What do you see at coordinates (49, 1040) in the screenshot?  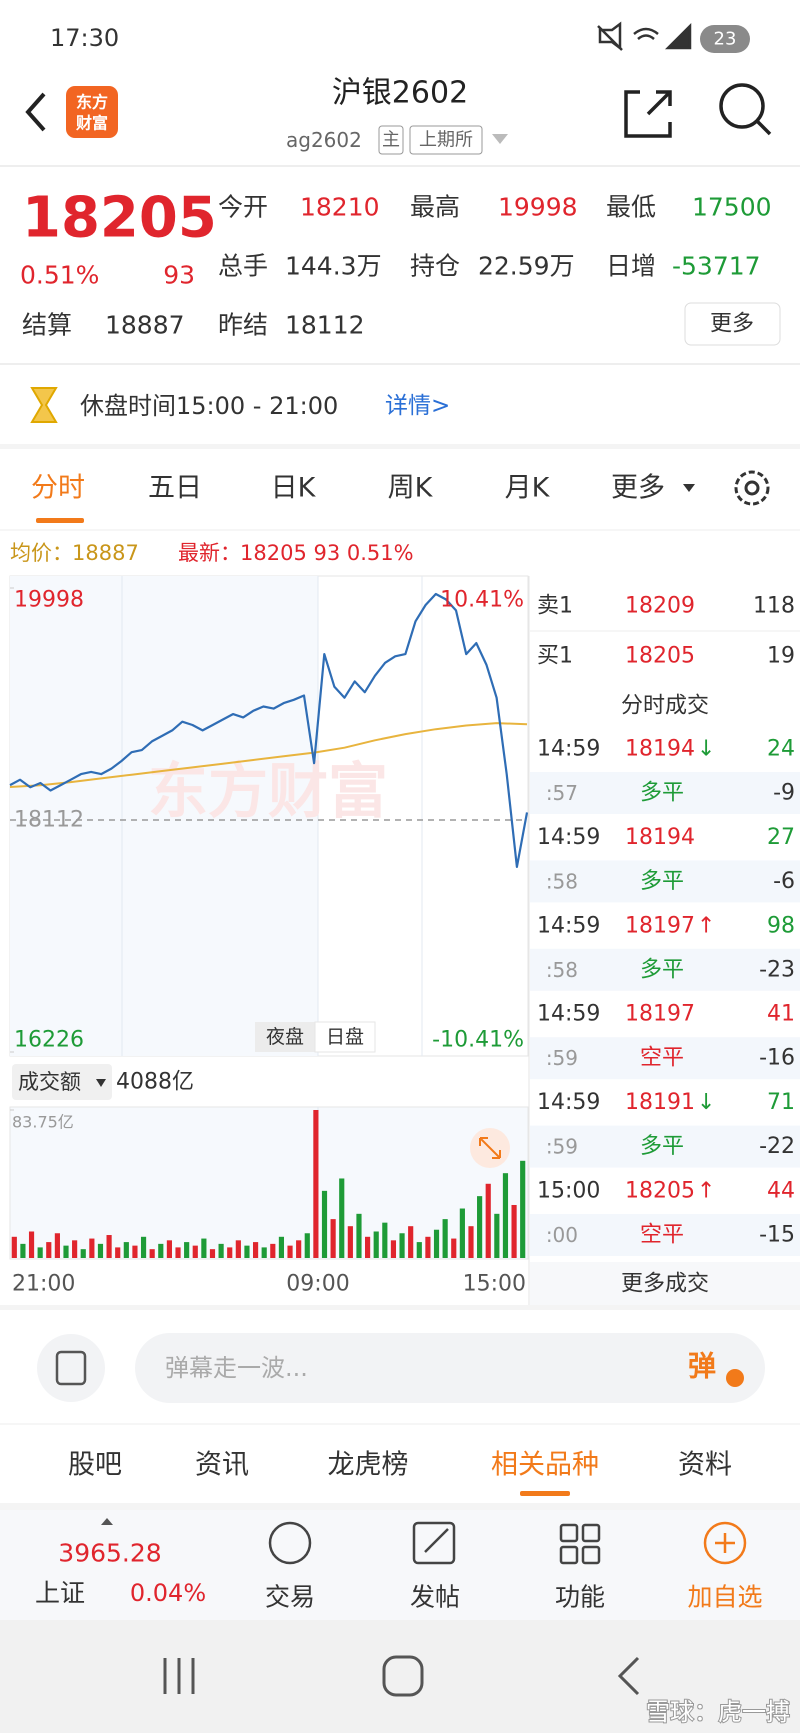 I see `y-tick-label: 16226` at bounding box center [49, 1040].